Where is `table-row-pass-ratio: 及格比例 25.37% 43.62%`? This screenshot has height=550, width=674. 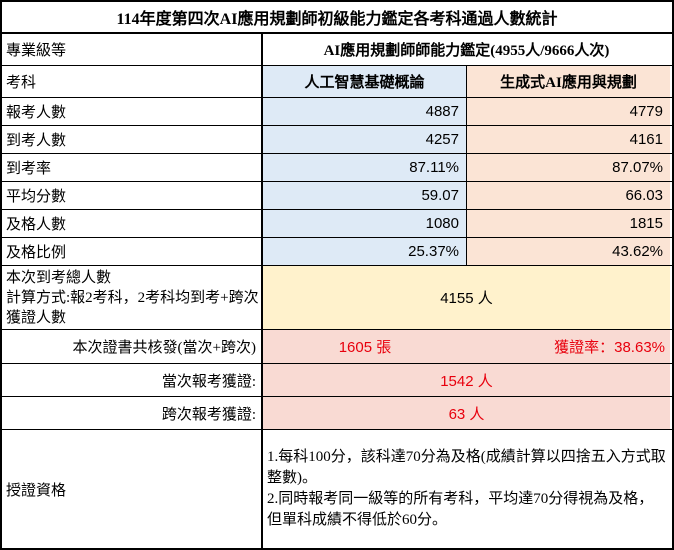 table-row-pass-ratio: 及格比例 25.37% 43.62% is located at coordinates (337, 252).